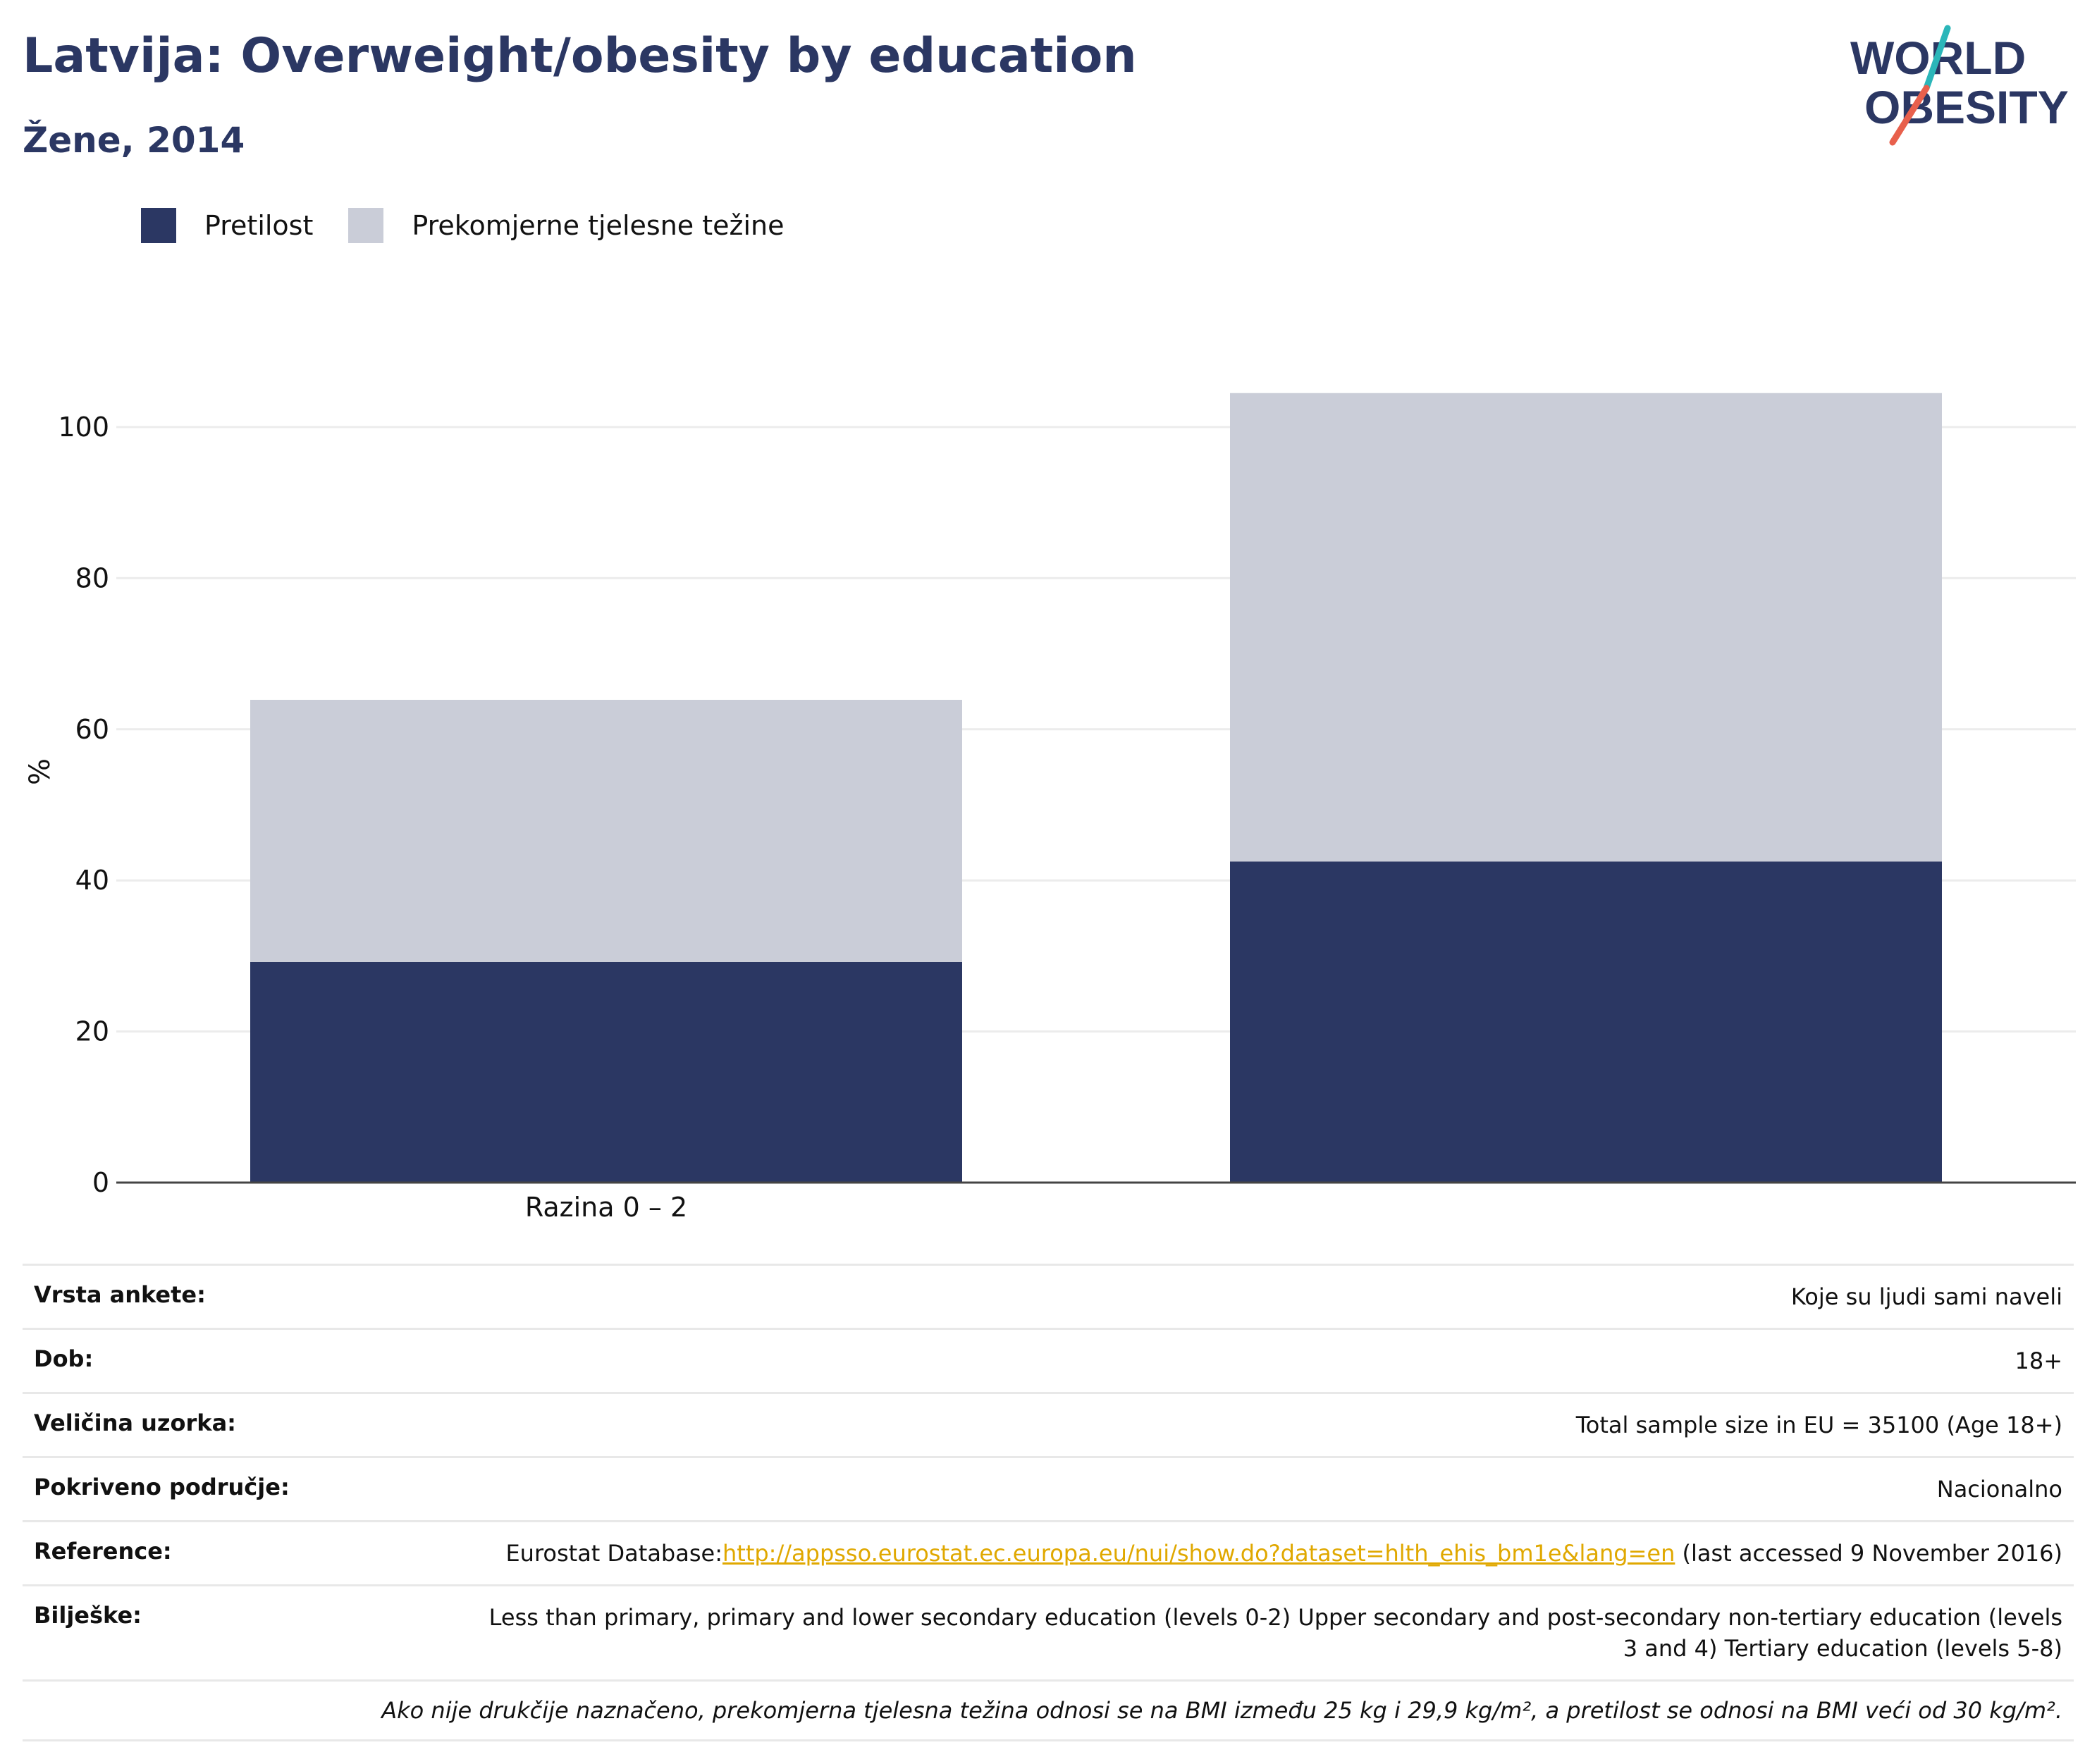 The width and height of the screenshot is (2085, 1764). I want to click on legend-label-obesity: Pretilost, so click(259, 225).